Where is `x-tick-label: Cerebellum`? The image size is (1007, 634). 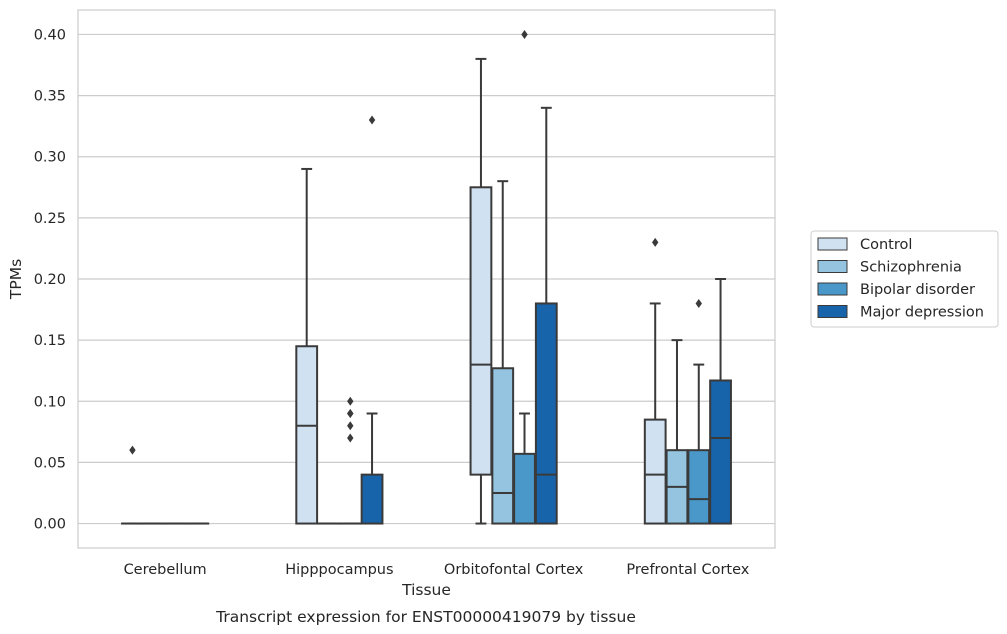 x-tick-label: Cerebellum is located at coordinates (165, 570).